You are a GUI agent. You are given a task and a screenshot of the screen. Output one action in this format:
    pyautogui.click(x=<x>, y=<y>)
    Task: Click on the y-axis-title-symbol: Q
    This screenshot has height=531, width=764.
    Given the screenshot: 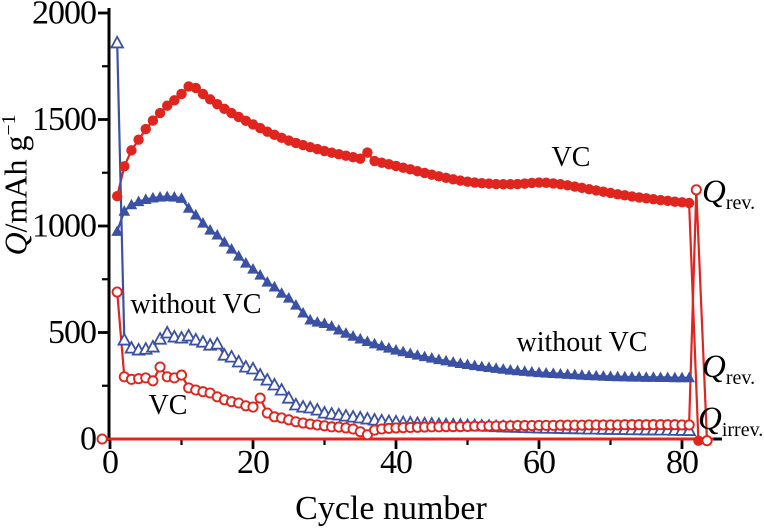 What is the action you would take?
    pyautogui.click(x=17, y=244)
    